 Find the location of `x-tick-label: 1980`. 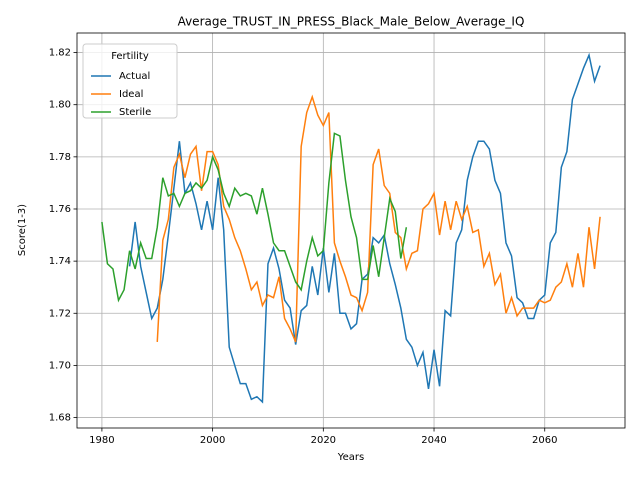

x-tick-label: 1980 is located at coordinates (101, 440).